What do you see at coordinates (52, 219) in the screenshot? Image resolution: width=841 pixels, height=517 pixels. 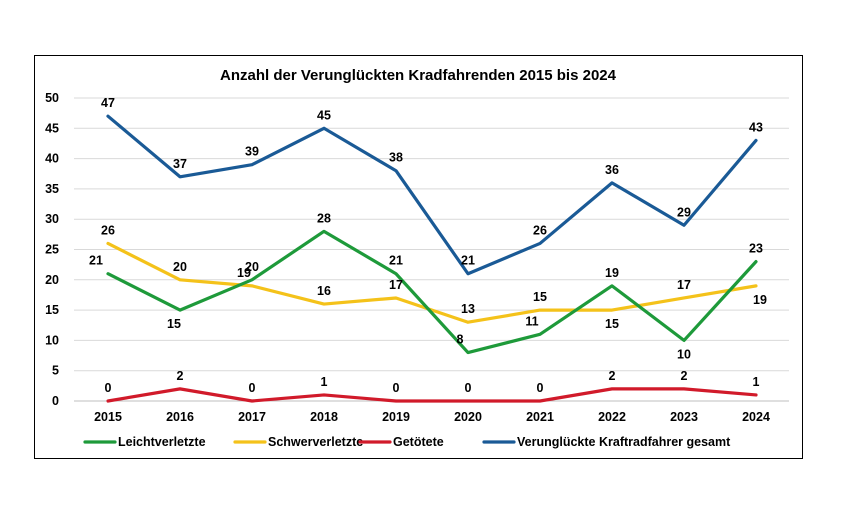 I see `y-tick-label: 30` at bounding box center [52, 219].